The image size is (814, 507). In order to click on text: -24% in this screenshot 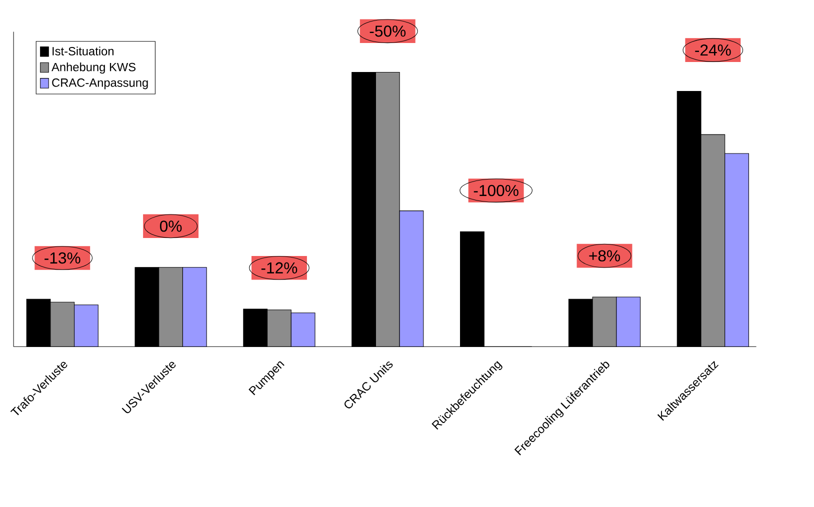, I will do `click(713, 50)`.